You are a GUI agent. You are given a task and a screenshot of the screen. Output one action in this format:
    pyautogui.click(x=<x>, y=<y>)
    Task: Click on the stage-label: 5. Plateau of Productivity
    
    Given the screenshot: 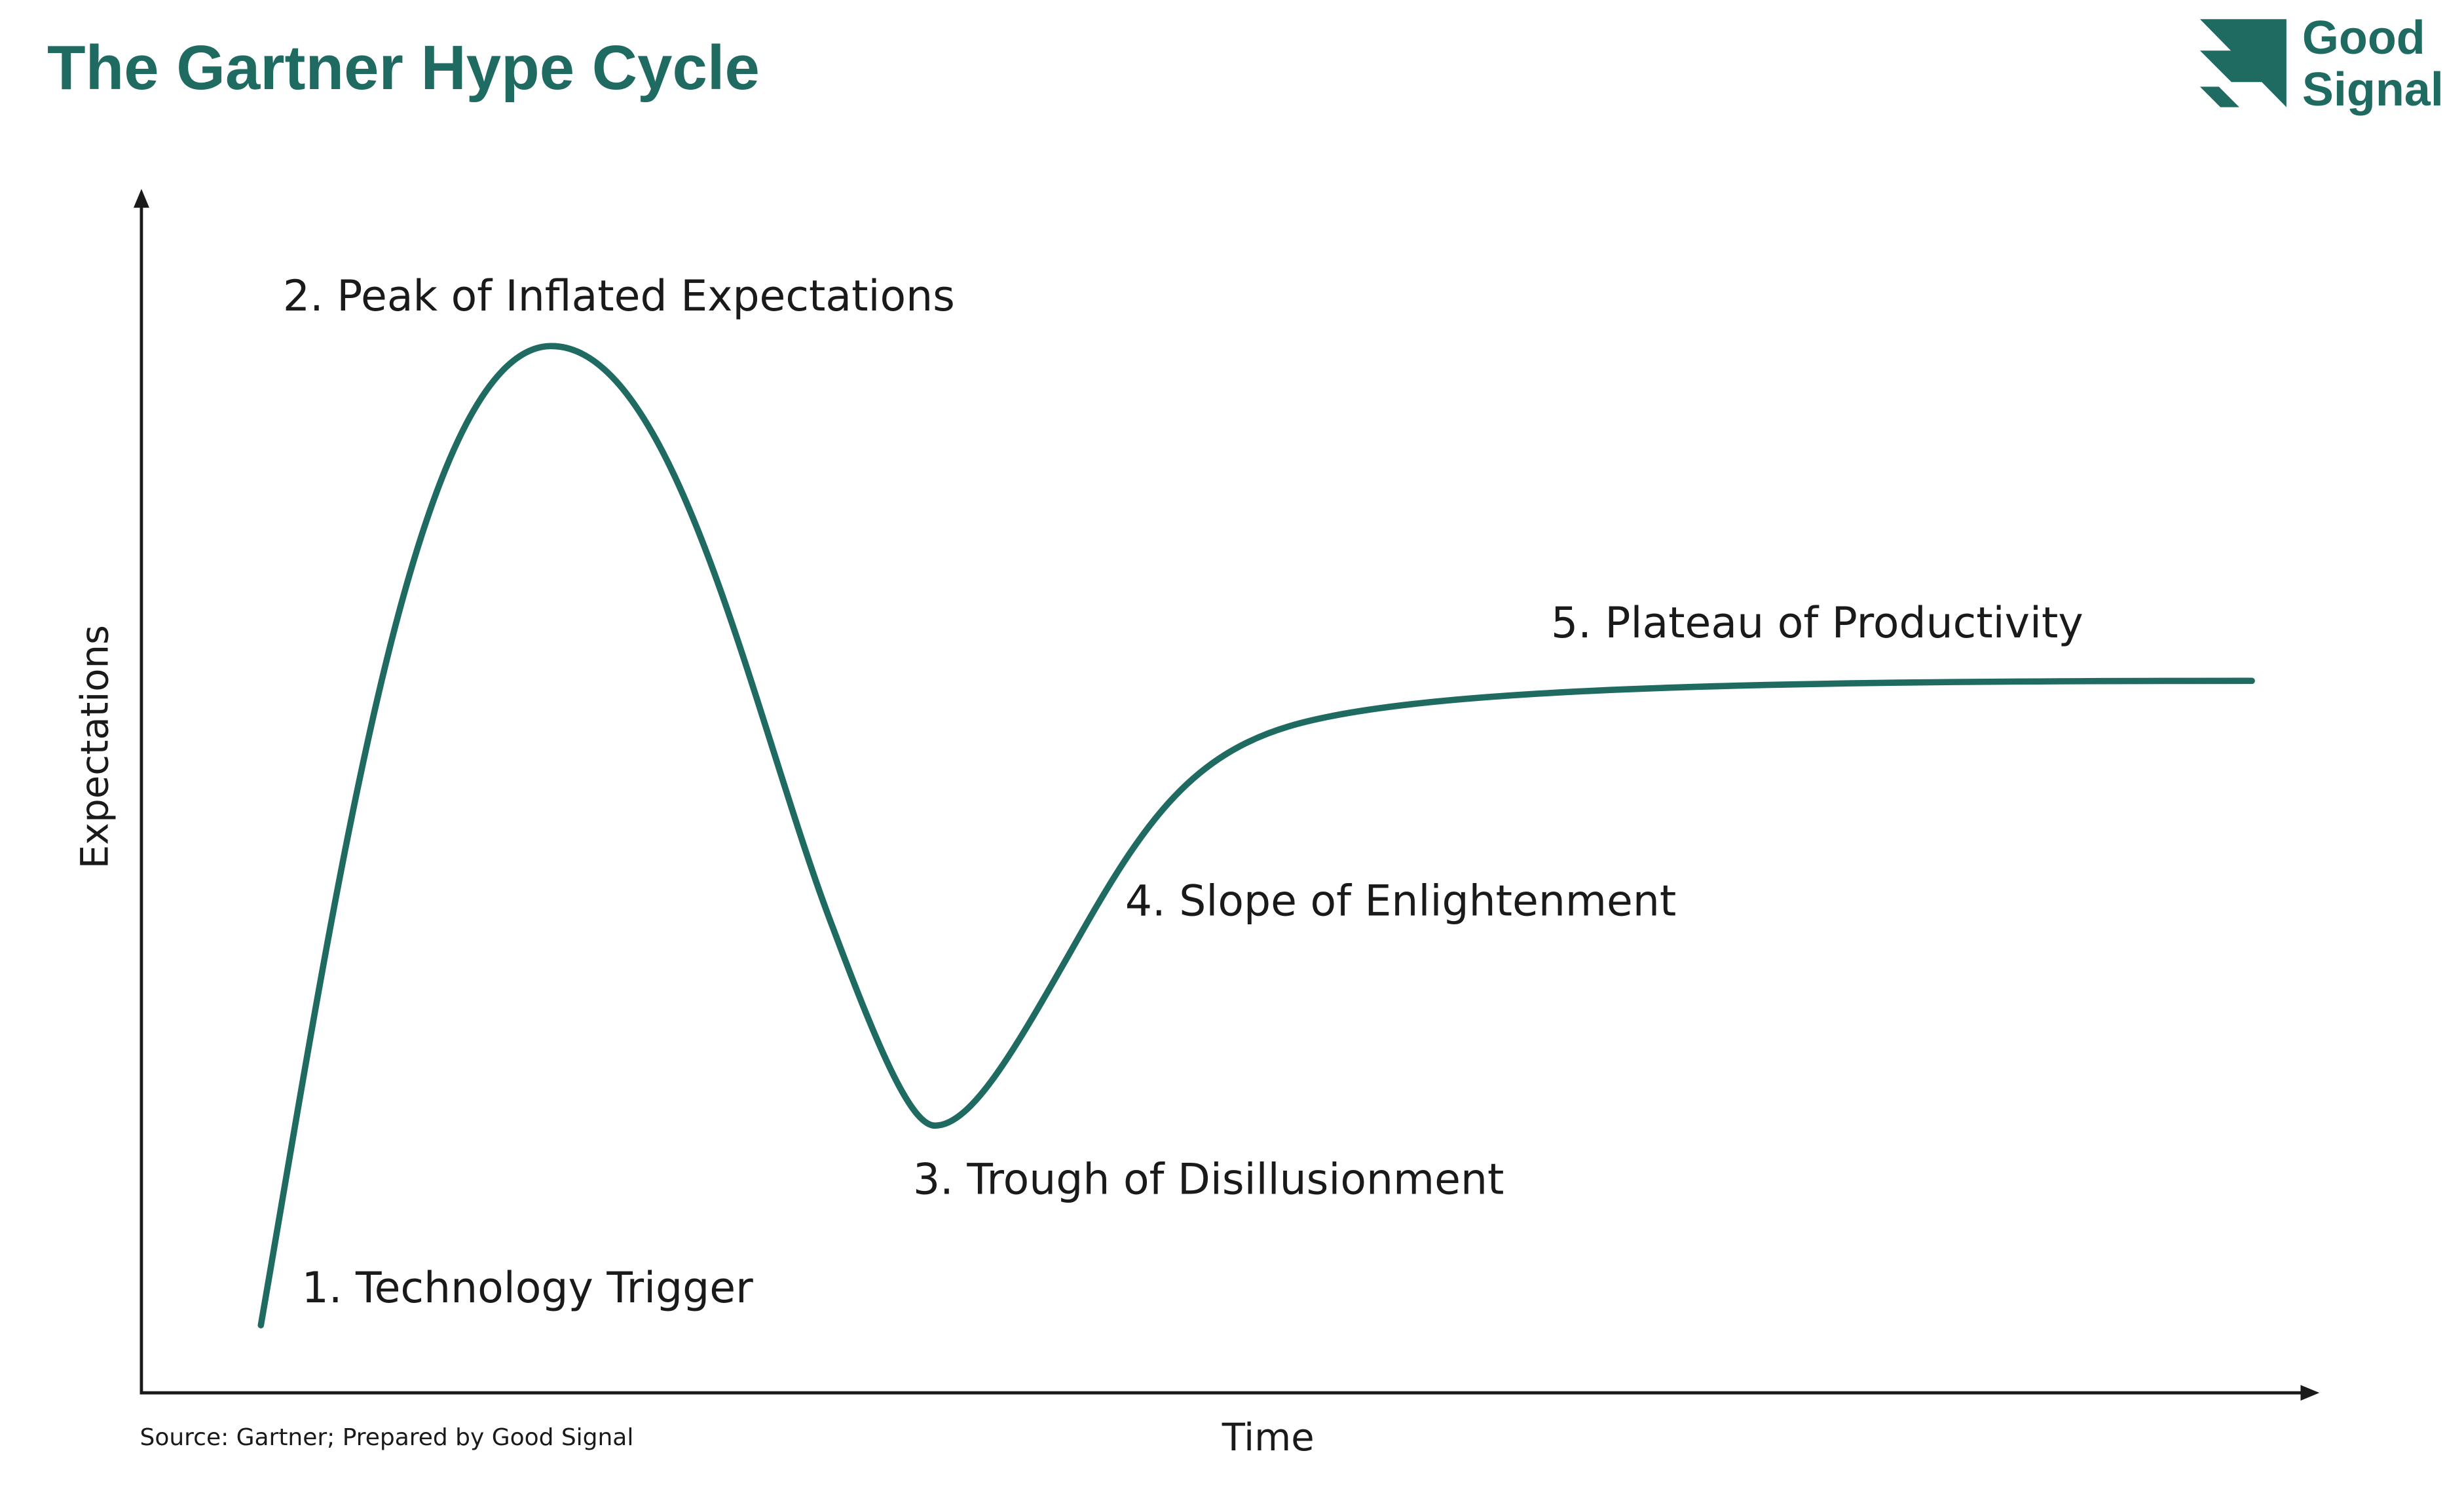 What is the action you would take?
    pyautogui.click(x=1817, y=623)
    